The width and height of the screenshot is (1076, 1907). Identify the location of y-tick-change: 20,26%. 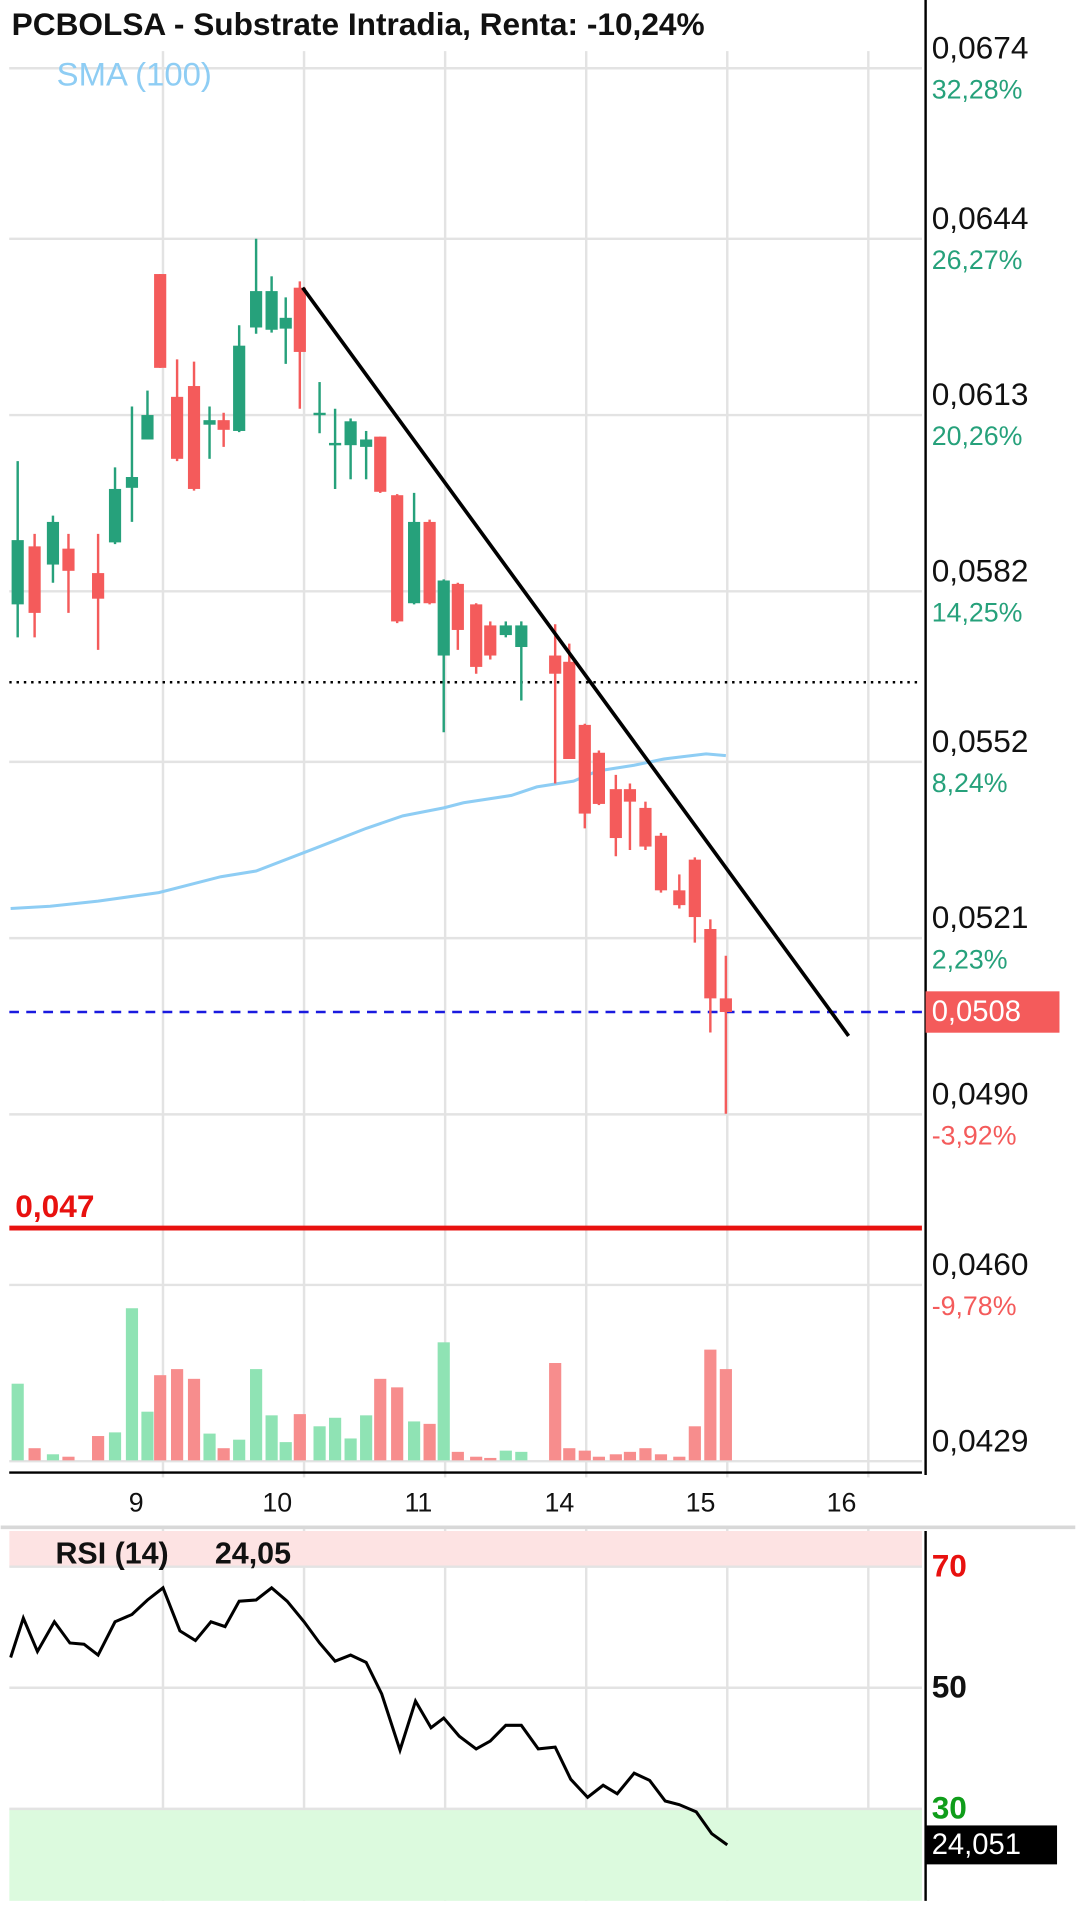
(977, 436).